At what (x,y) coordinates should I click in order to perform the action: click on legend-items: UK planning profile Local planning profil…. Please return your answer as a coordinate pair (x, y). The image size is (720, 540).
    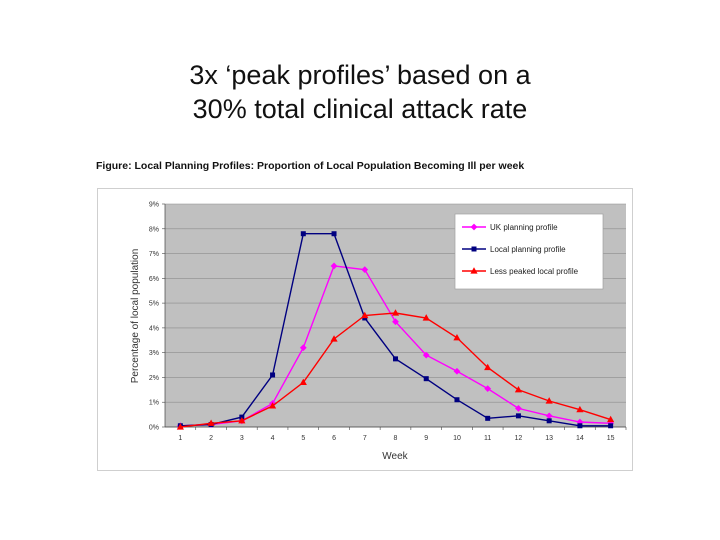
    Looking at the image, I should click on (520, 249).